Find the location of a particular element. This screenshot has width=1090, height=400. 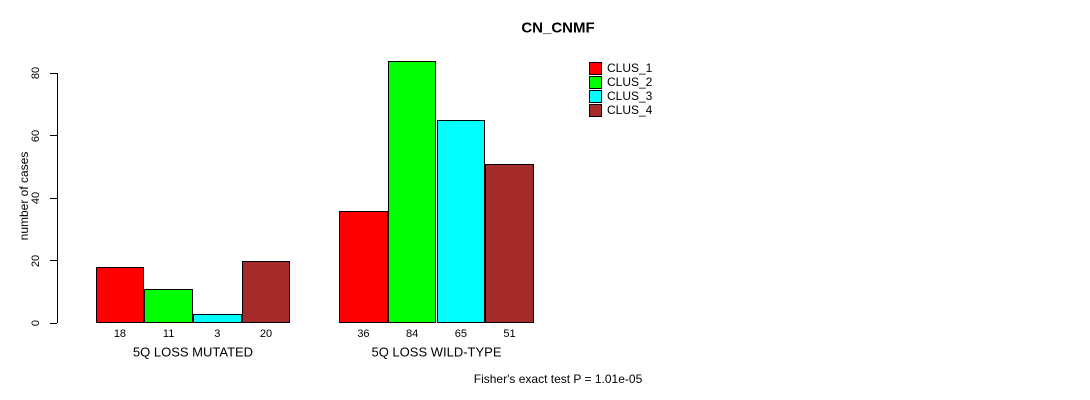

bar-value-label: 11 is located at coordinates (168, 333).